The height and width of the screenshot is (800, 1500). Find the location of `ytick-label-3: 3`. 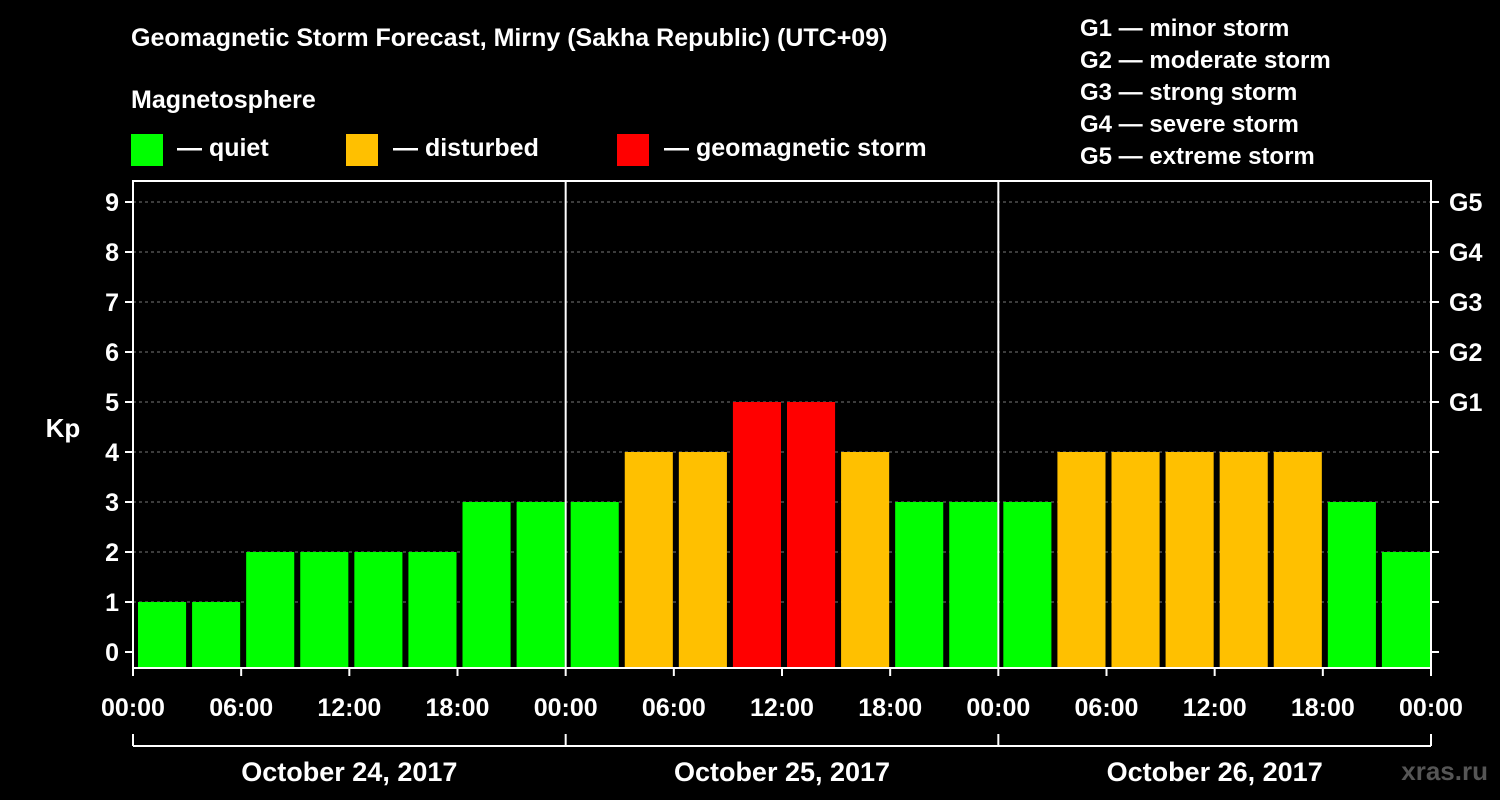

ytick-label-3: 3 is located at coordinates (112, 503).